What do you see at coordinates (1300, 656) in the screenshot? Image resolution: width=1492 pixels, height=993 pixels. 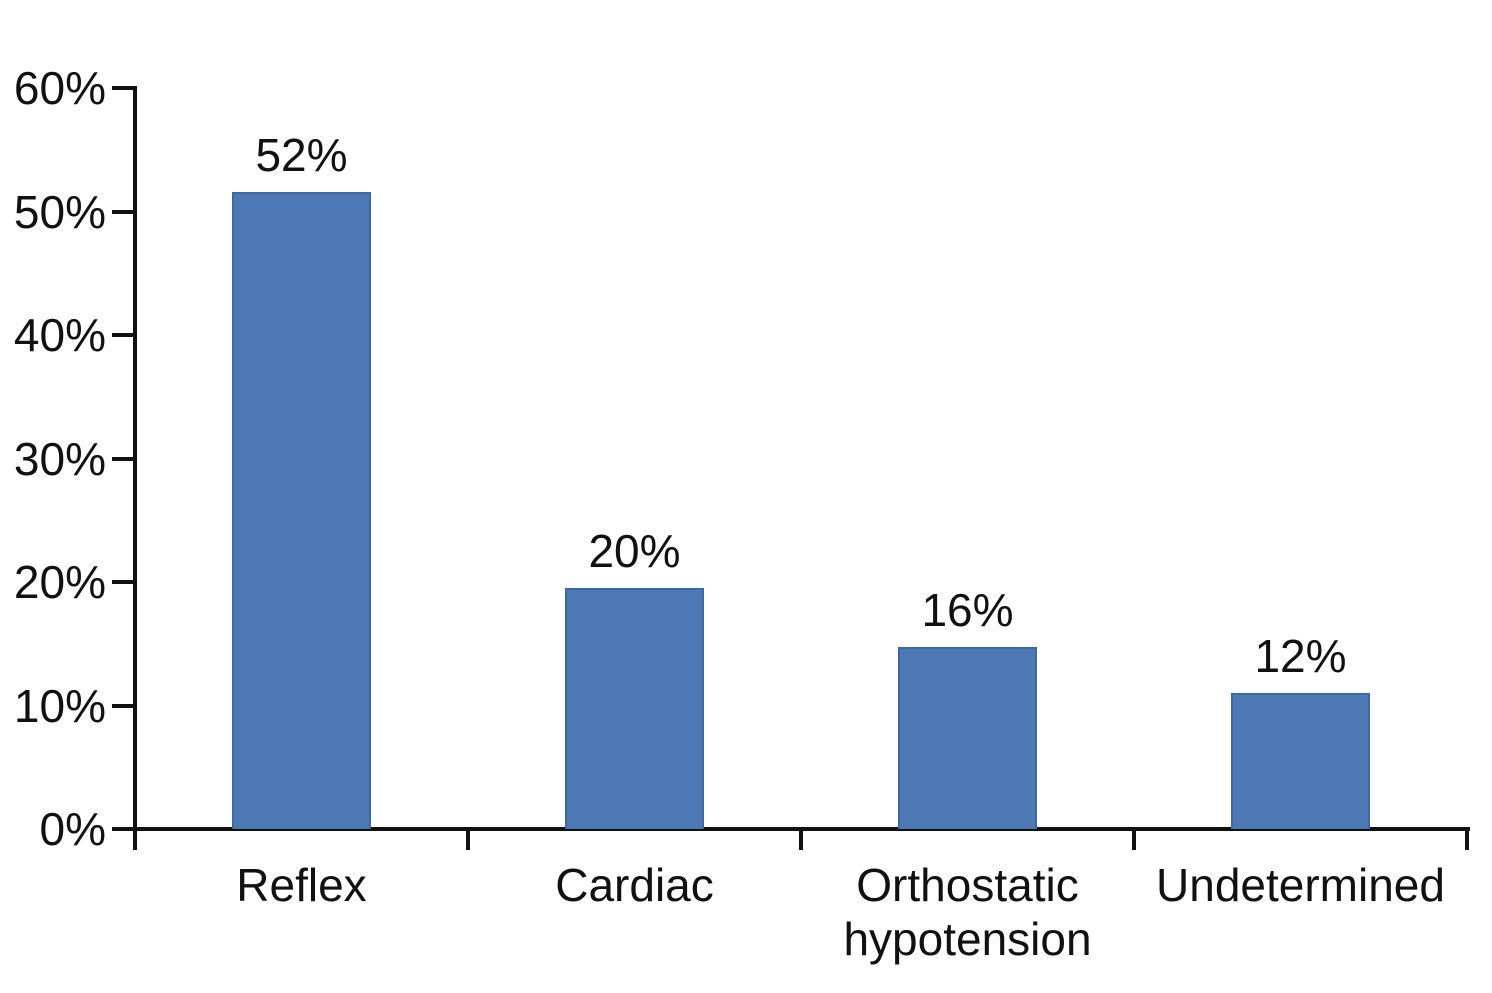 I see `bar-value-label: 12%` at bounding box center [1300, 656].